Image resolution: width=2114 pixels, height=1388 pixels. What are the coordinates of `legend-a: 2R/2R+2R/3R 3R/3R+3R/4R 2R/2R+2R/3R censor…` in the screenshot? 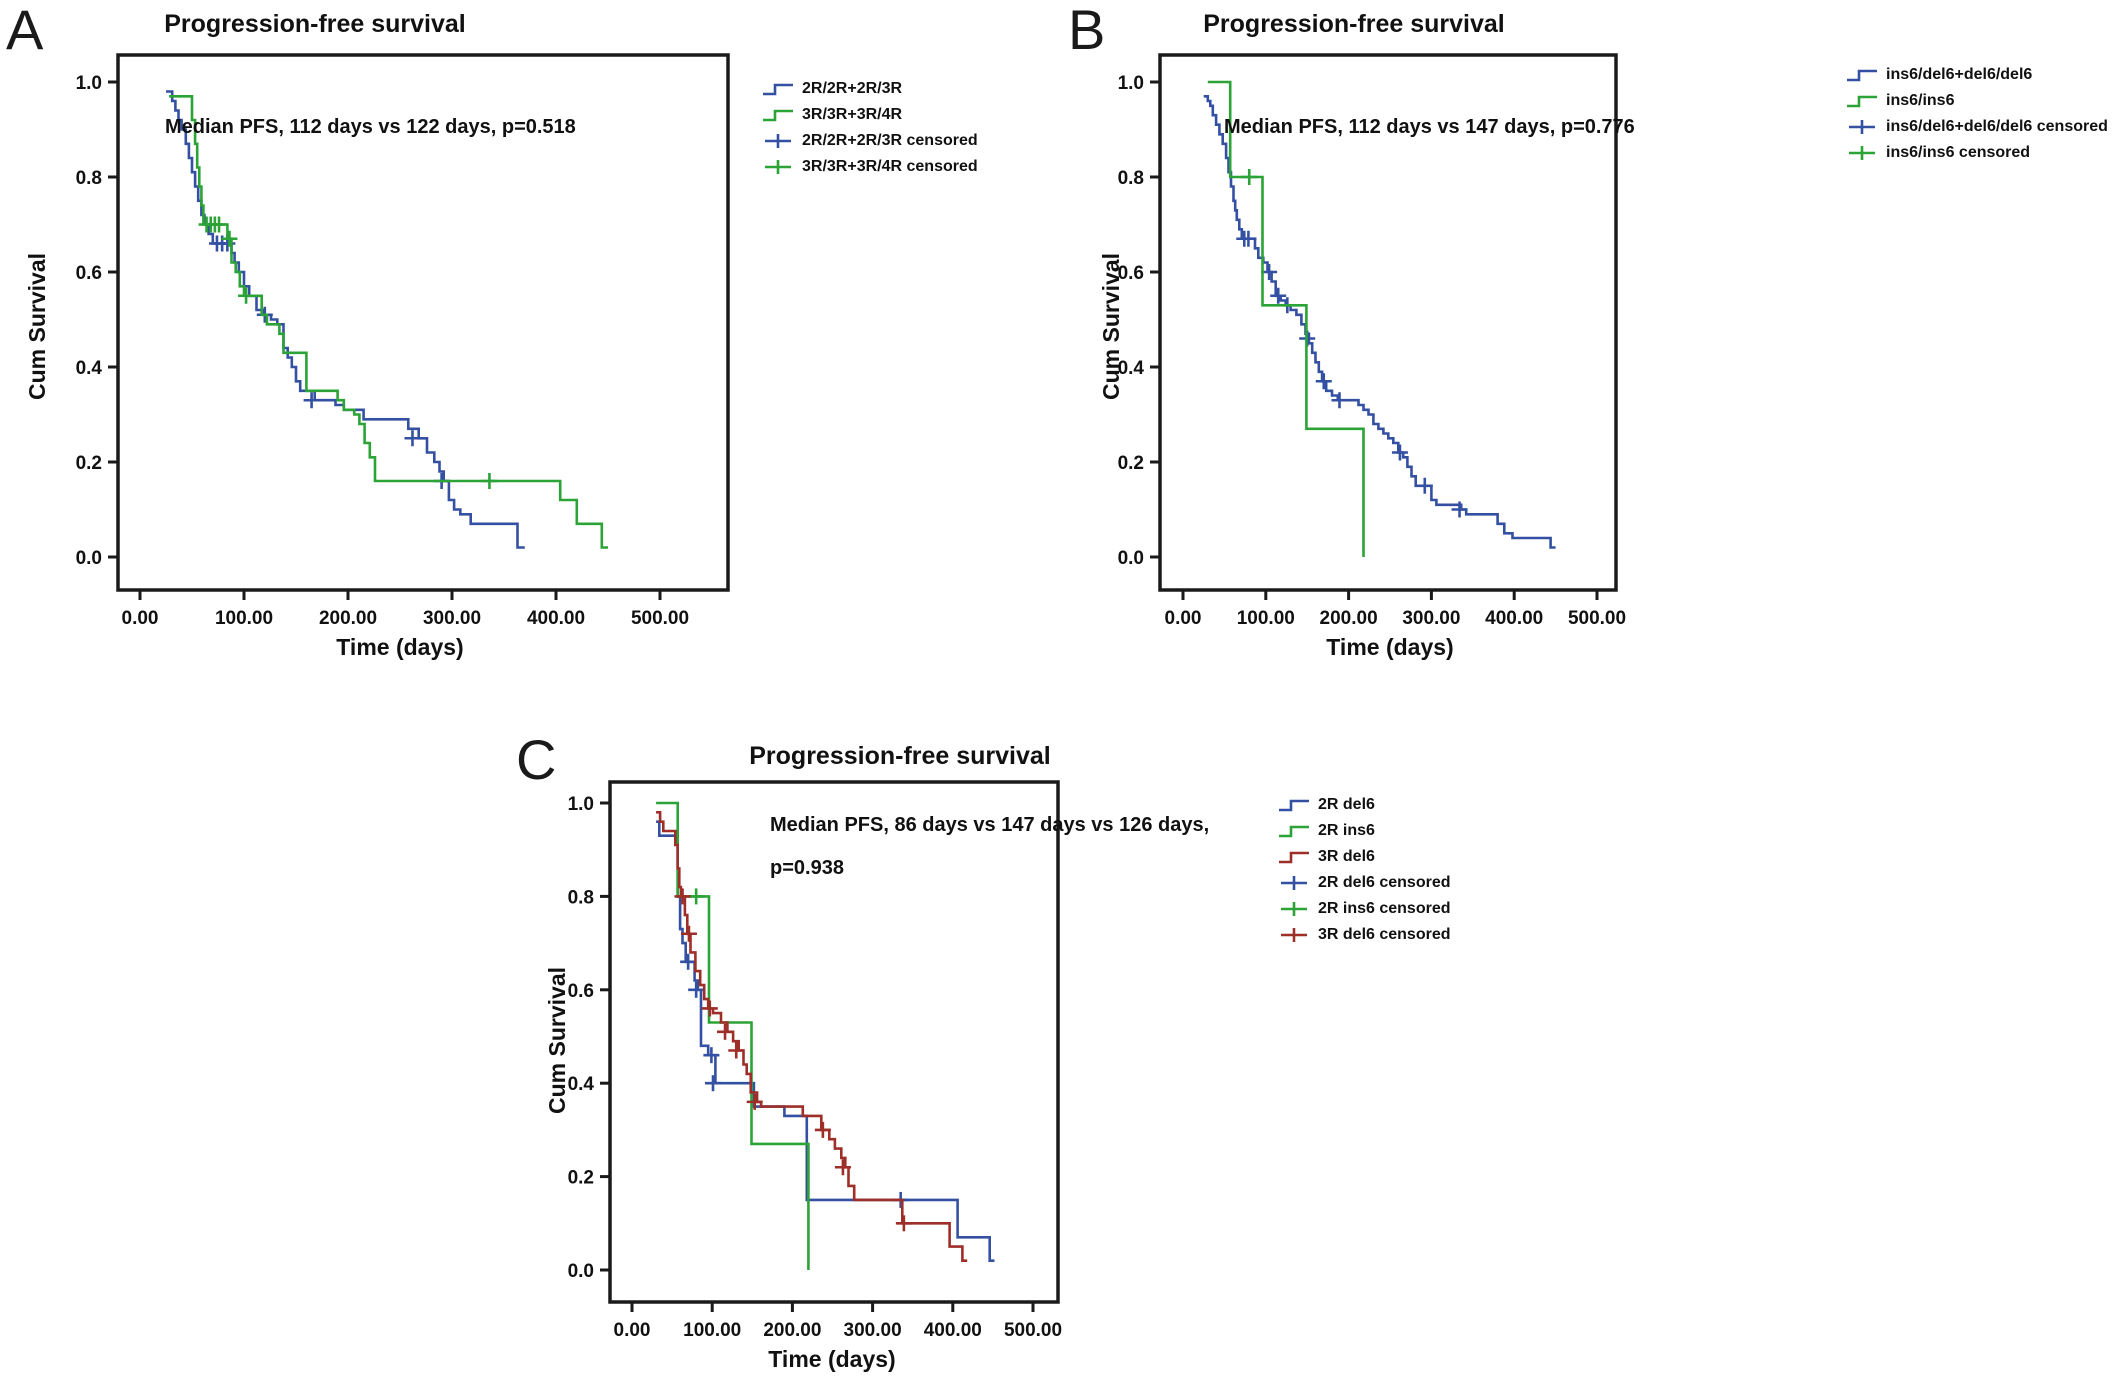 It's located at (870, 128).